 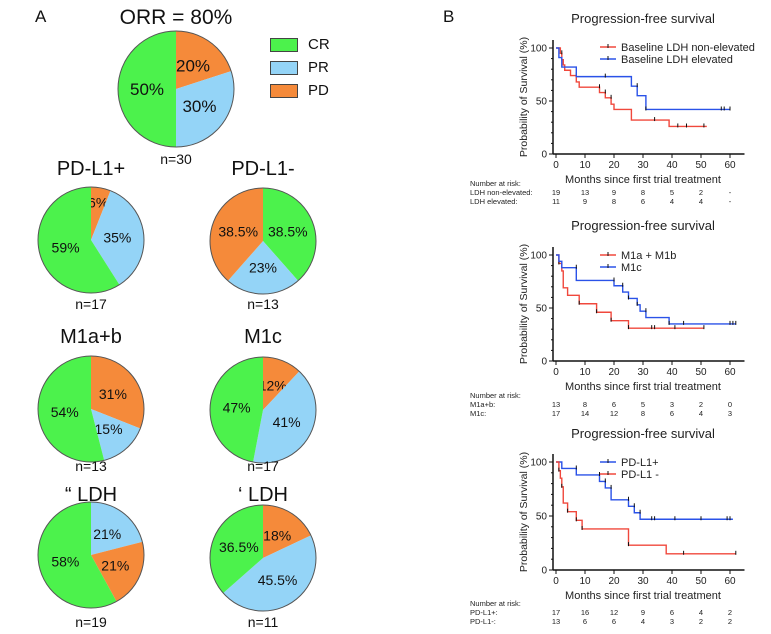 I want to click on pie-slice-label: 36.5%, so click(x=239, y=547).